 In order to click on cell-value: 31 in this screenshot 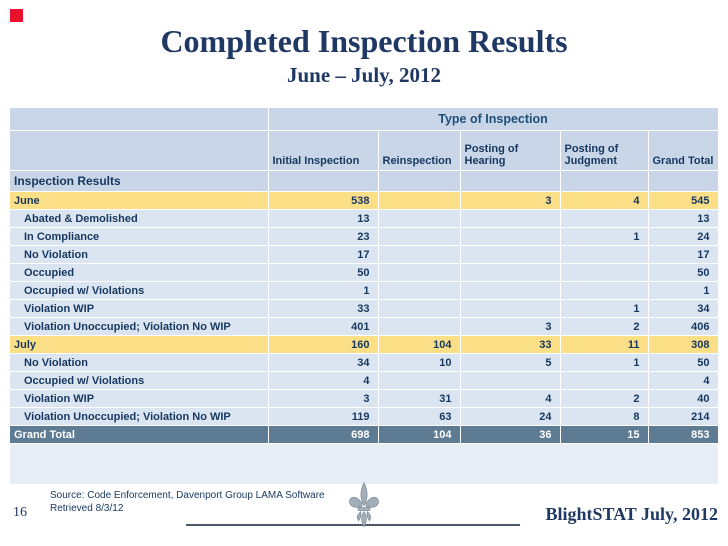, I will do `click(419, 398)`.